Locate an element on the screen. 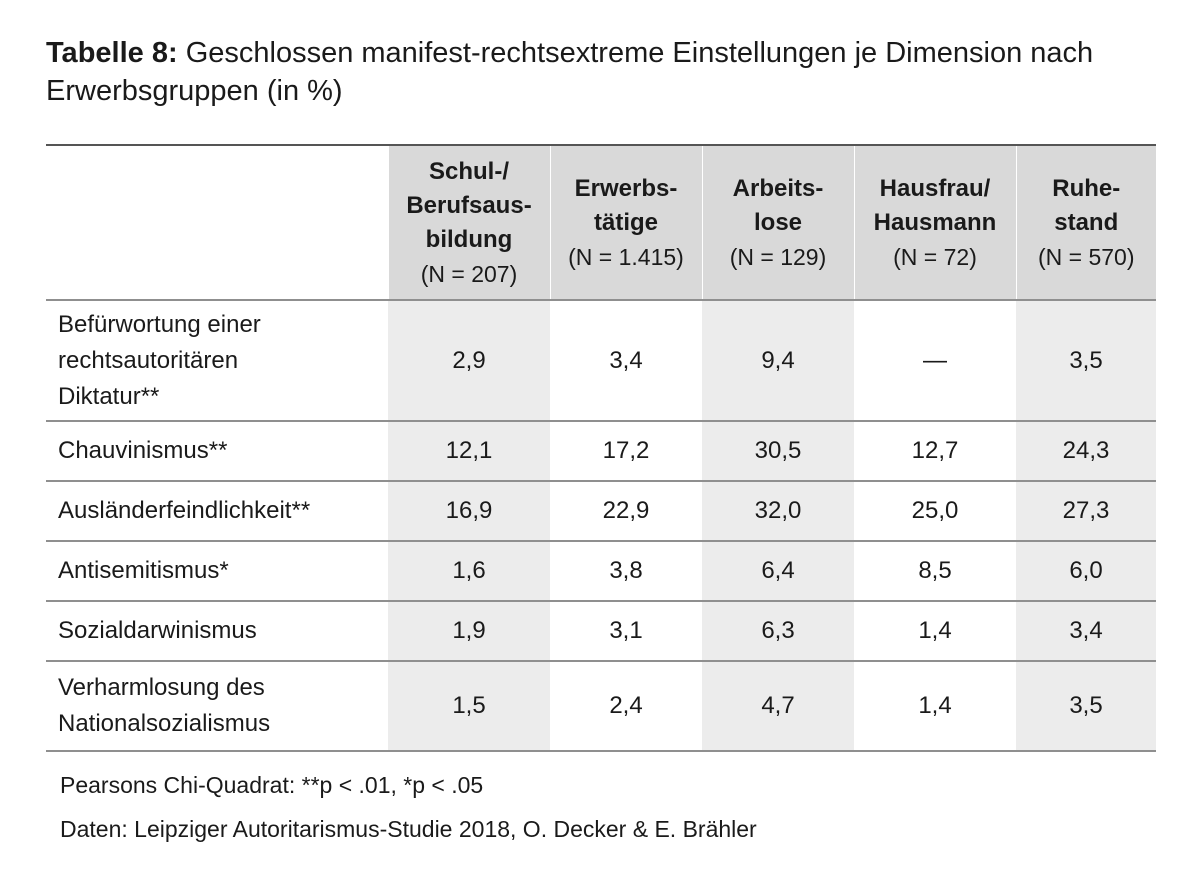 This screenshot has height=877, width=1200. column-header-label: Erwerbs- is located at coordinates (626, 188).